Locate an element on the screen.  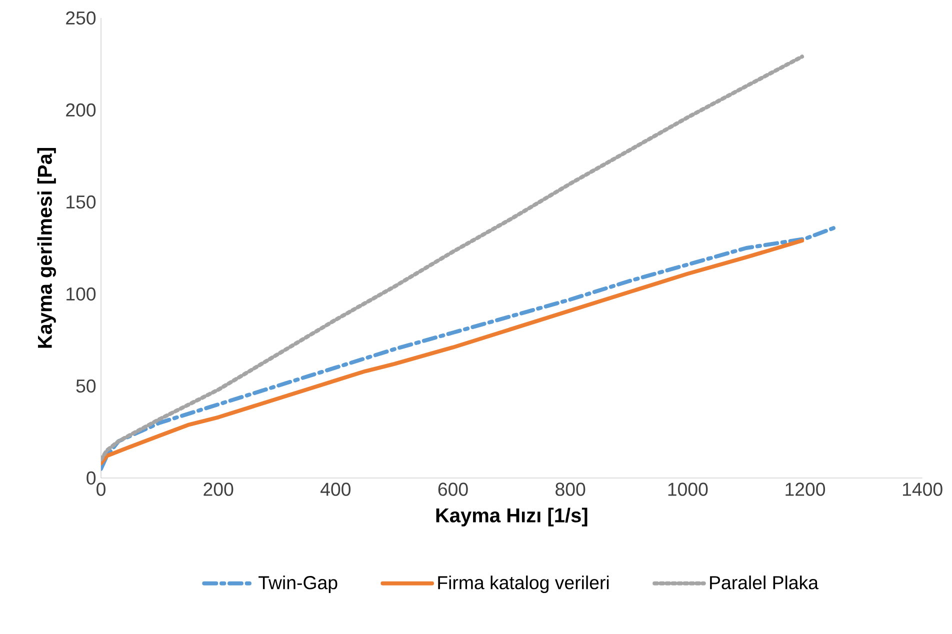
x-tick-label: 600 is located at coordinates (453, 489).